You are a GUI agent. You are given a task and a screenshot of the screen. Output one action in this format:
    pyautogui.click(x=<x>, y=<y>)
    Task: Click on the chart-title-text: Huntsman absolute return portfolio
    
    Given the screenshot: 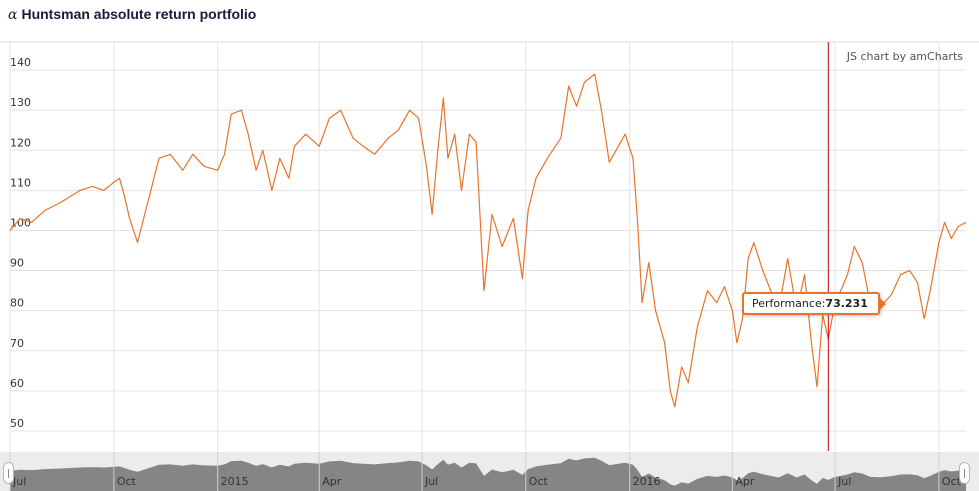 What is the action you would take?
    pyautogui.click(x=139, y=14)
    